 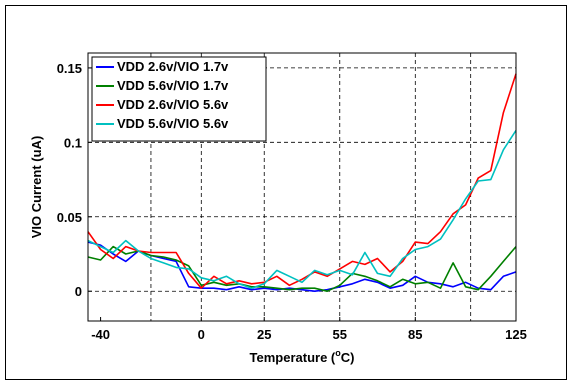 I want to click on y-tick-label: 0.05, so click(x=69, y=217).